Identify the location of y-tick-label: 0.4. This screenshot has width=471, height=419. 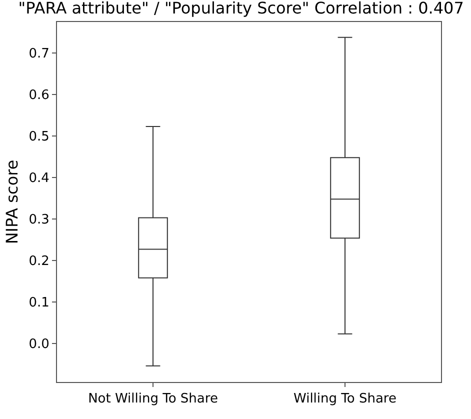
(39, 178).